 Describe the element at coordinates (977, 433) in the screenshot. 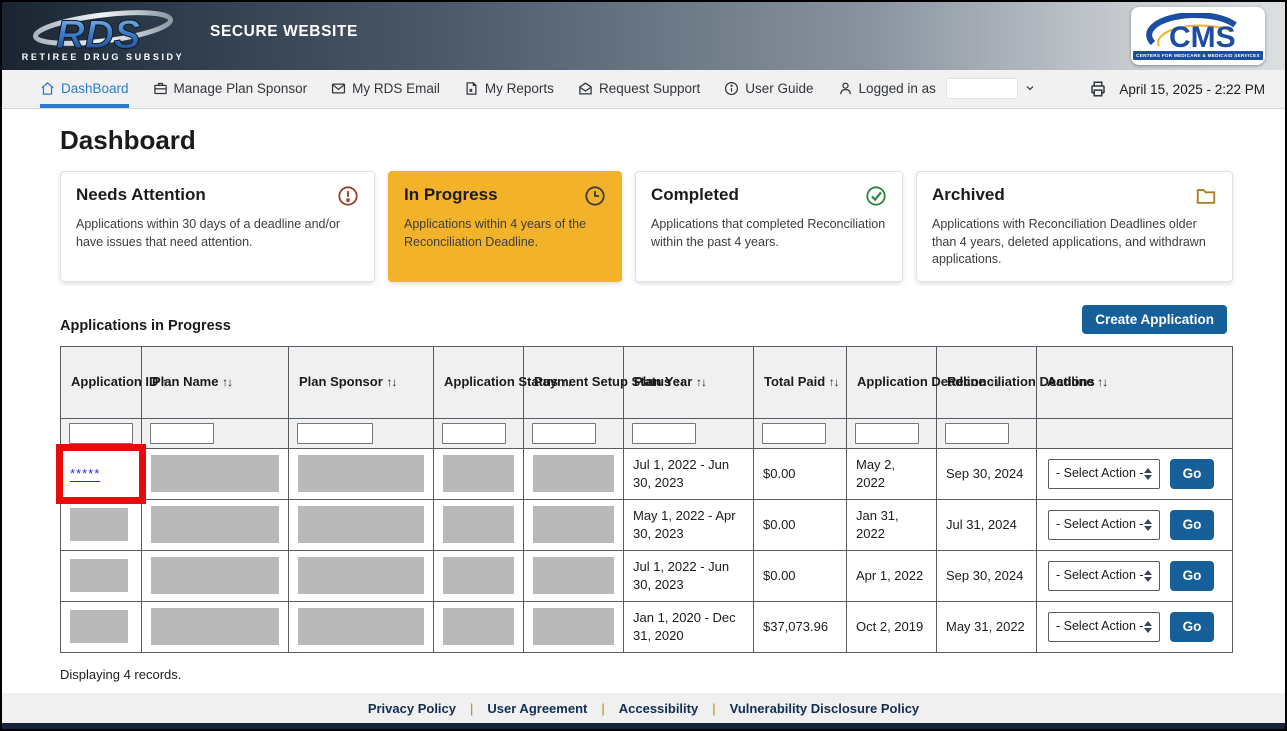

I see `filter-reconciliation-deadline-input` at that location.